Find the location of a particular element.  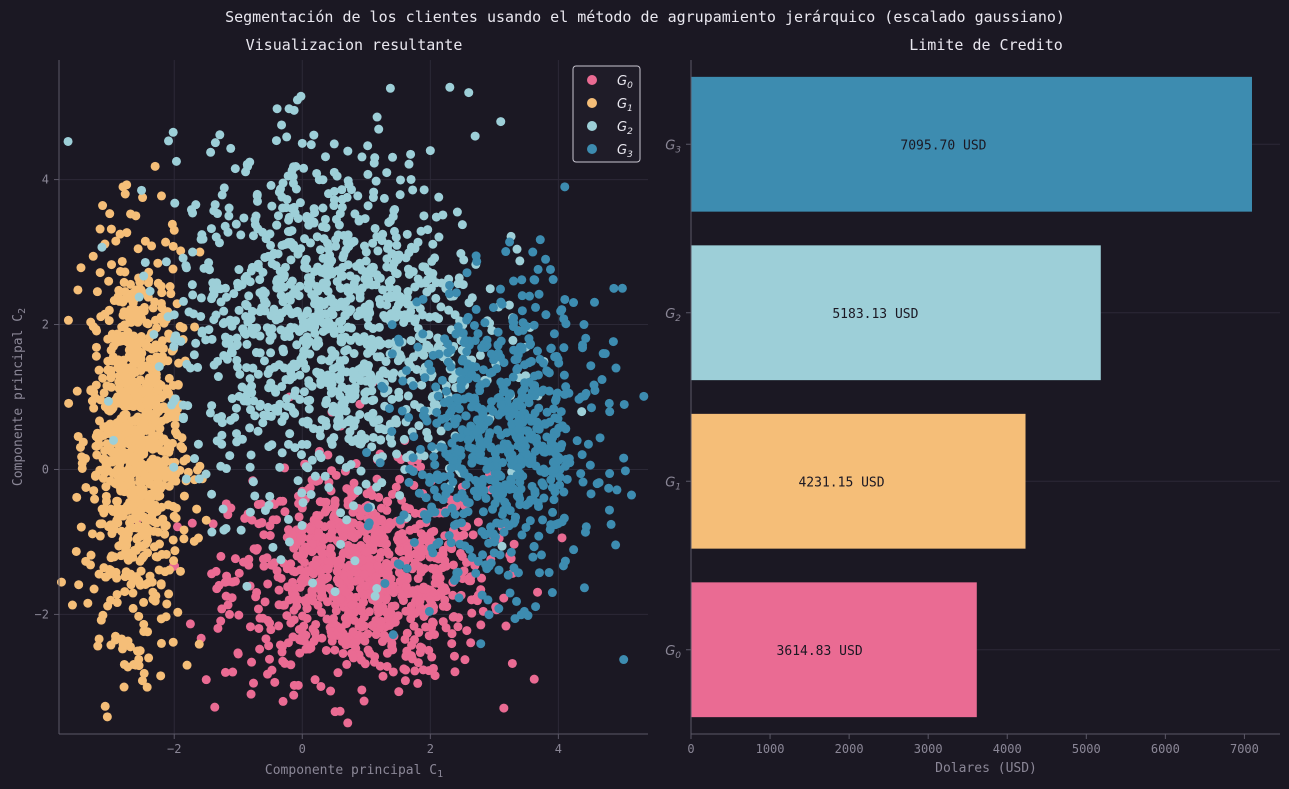

scatter-legend: G0 G1 G2 G3 is located at coordinates (606, 114).